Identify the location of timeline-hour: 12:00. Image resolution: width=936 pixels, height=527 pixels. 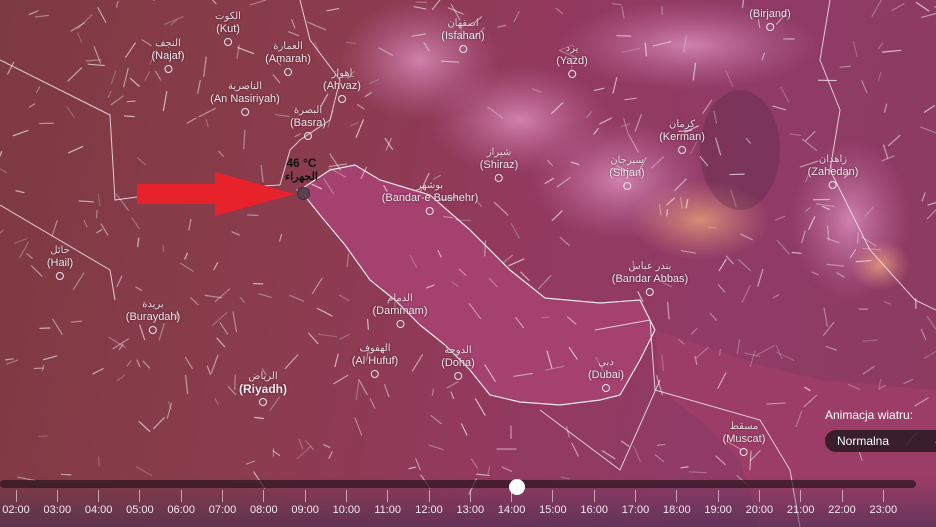
(429, 503).